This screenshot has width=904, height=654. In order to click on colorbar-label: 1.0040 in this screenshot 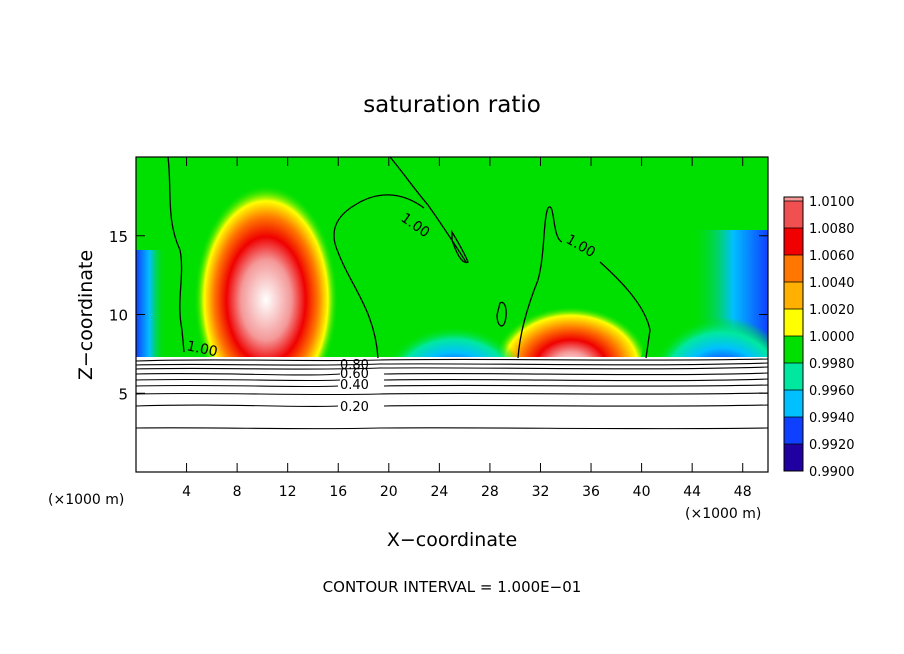, I will do `click(832, 283)`.